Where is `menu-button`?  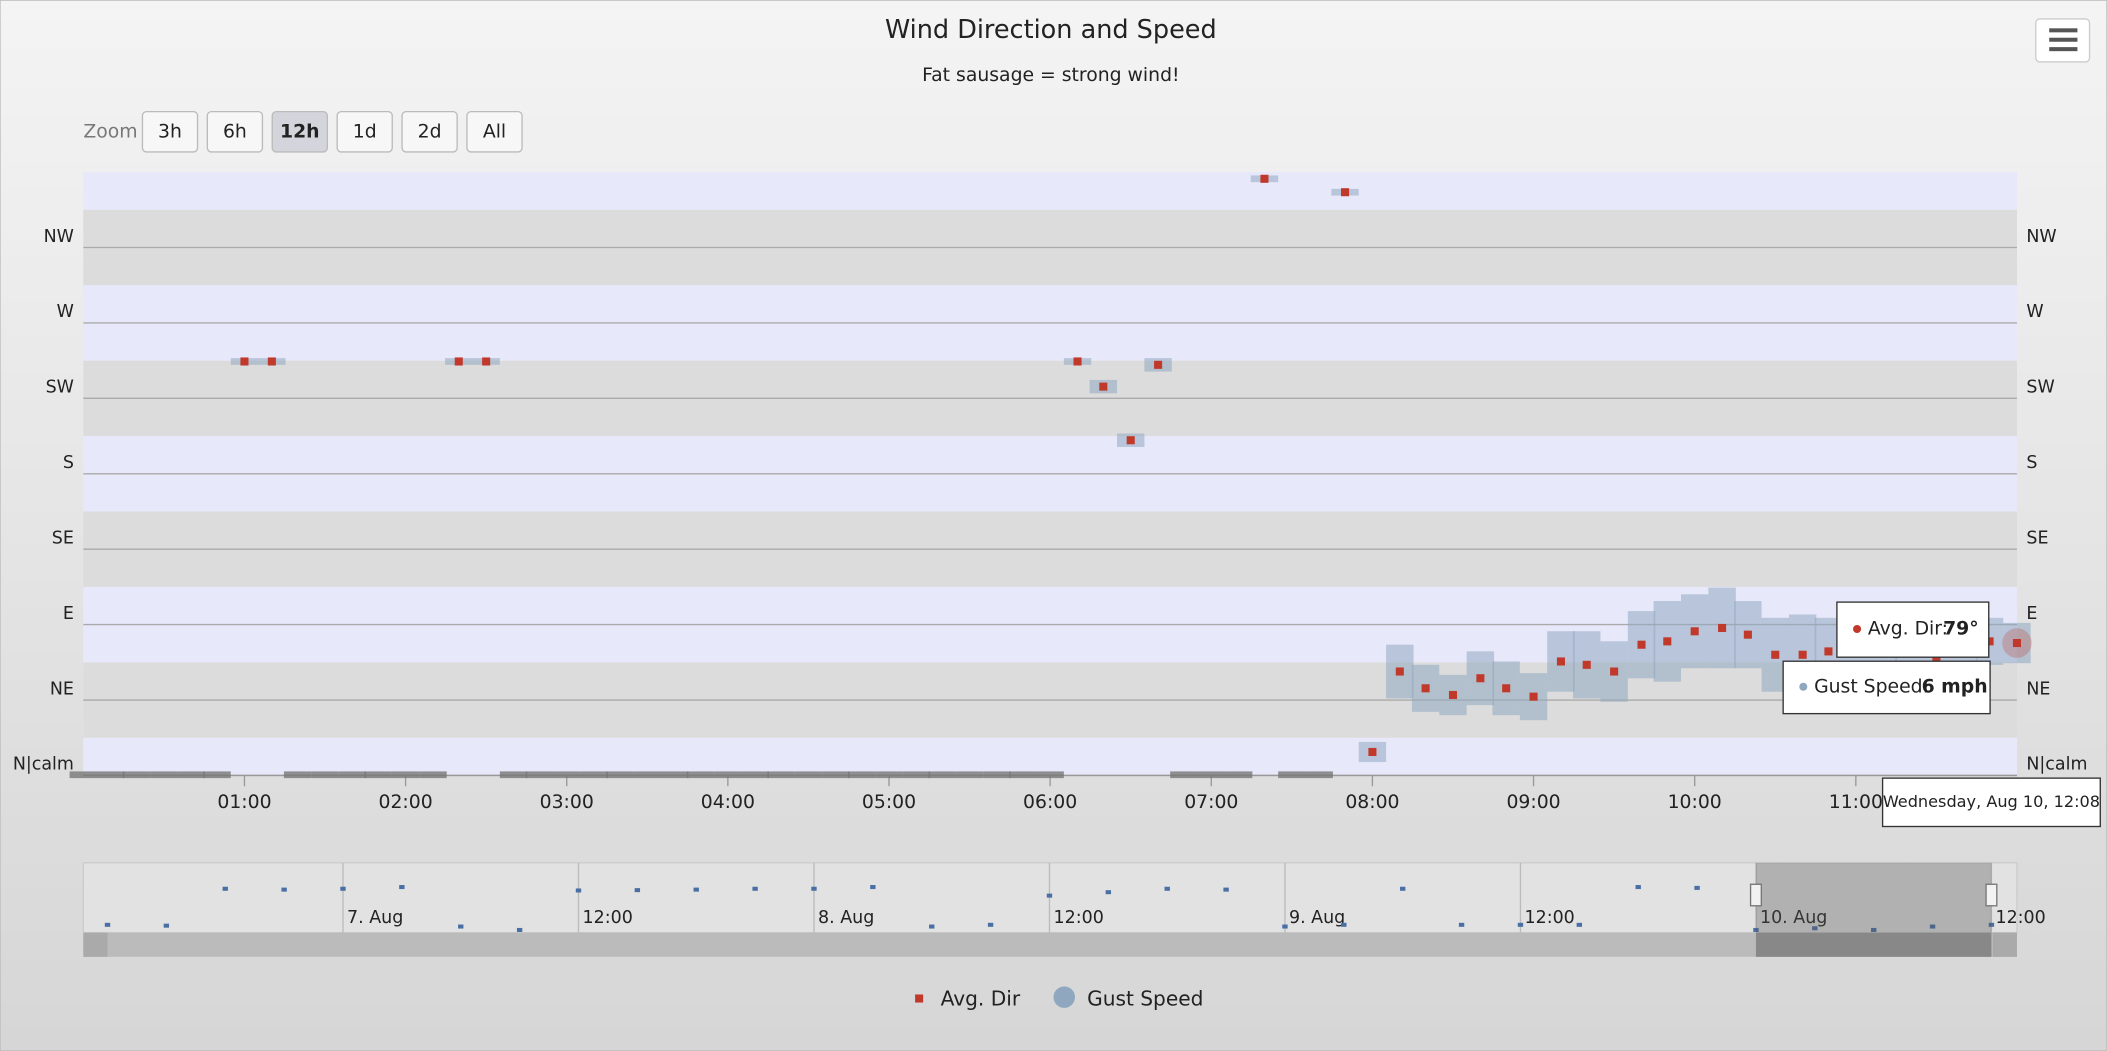 menu-button is located at coordinates (2063, 40).